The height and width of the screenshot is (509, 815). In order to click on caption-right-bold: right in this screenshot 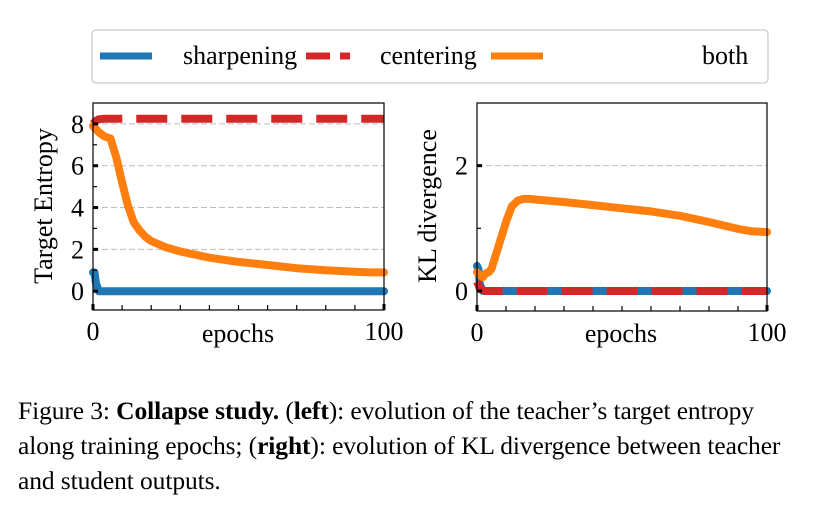, I will do `click(284, 445)`.